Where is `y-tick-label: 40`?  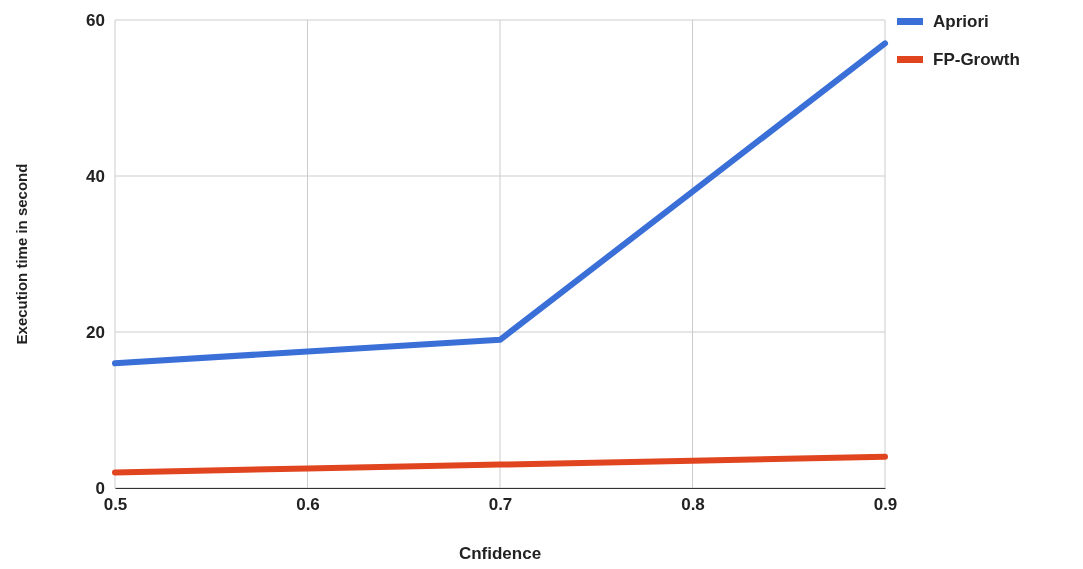
y-tick-label: 40 is located at coordinates (95, 176).